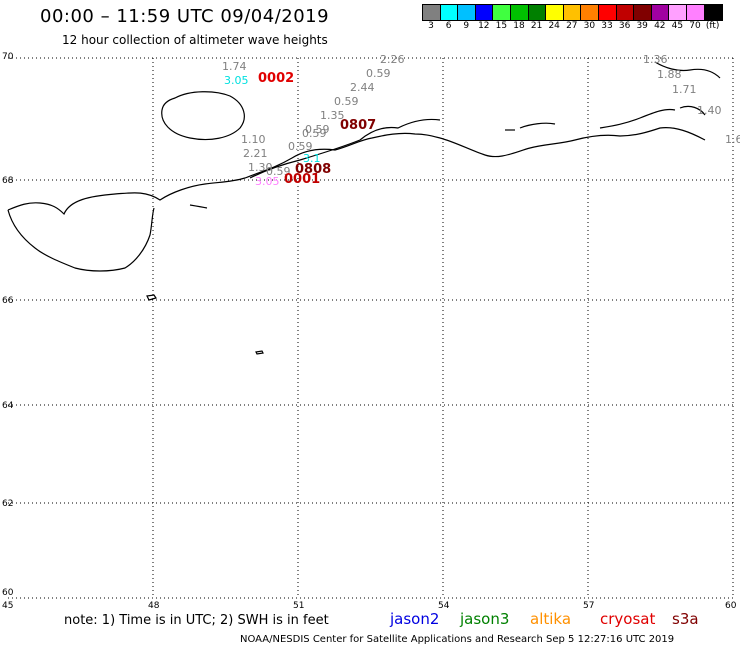  What do you see at coordinates (655, 59) in the screenshot?
I see `wave-height-label: 1.36` at bounding box center [655, 59].